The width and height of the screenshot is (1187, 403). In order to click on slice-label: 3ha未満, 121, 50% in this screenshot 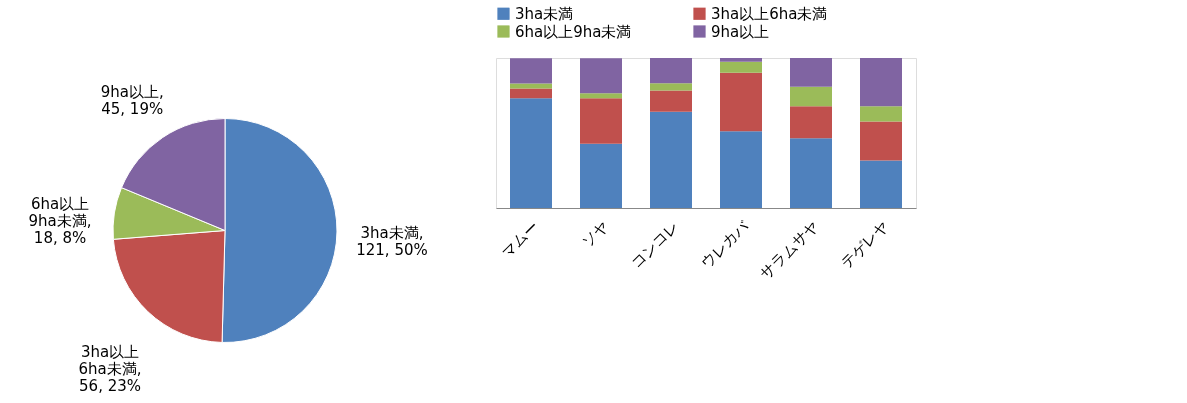, I will do `click(392, 241)`.